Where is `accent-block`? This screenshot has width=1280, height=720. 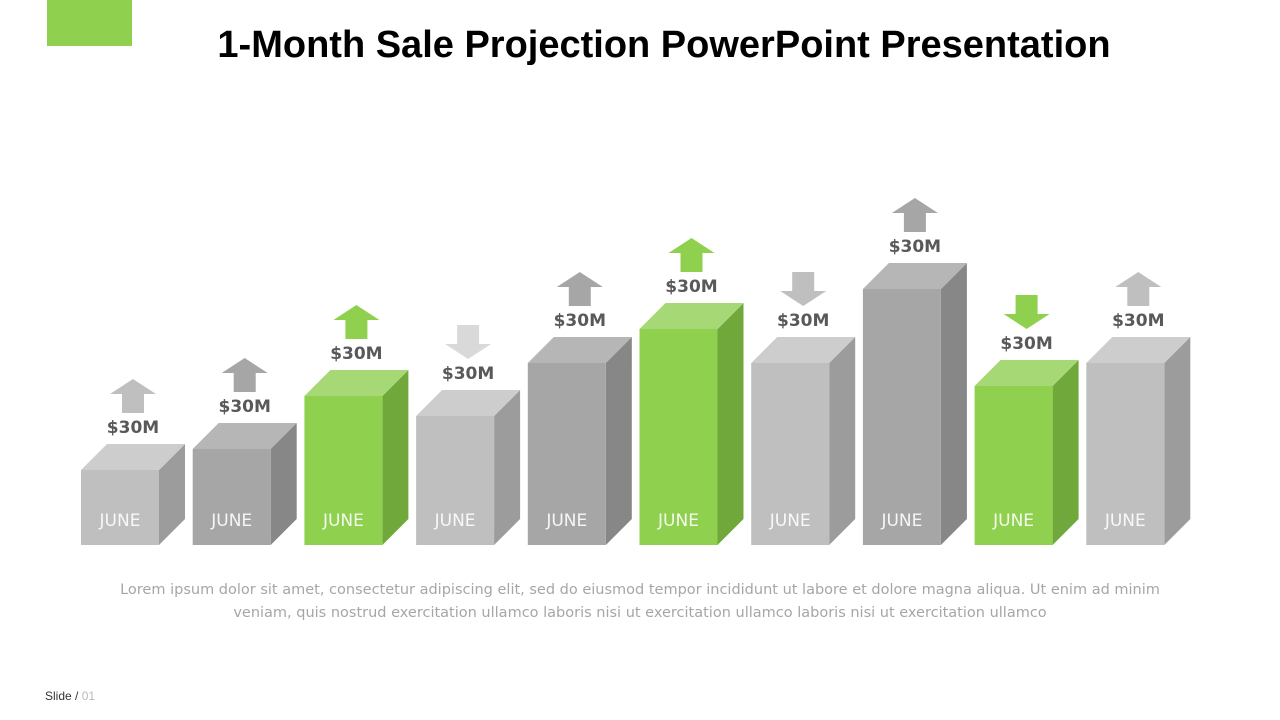
accent-block is located at coordinates (89, 23).